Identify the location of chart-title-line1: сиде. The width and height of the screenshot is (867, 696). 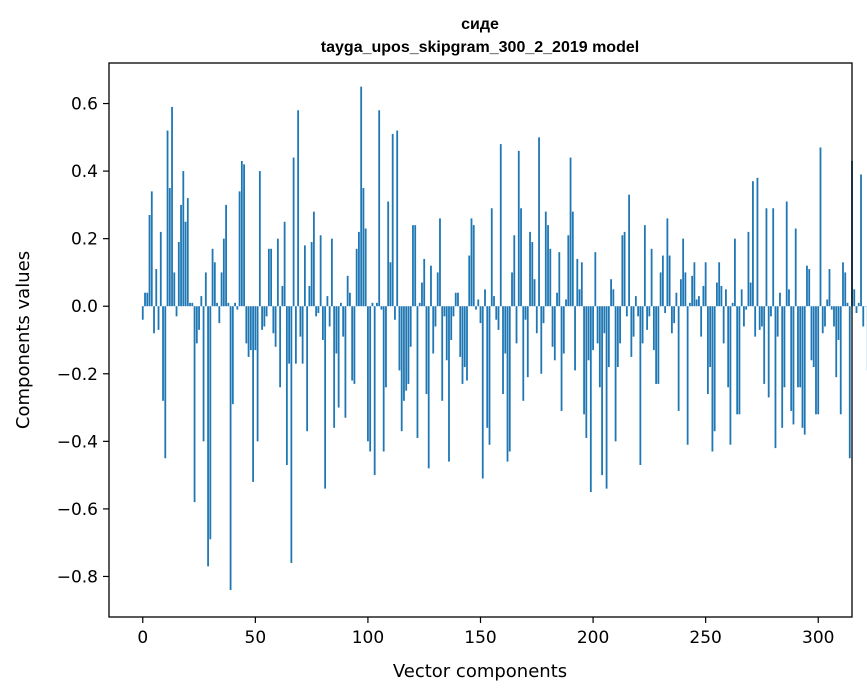
(480, 24).